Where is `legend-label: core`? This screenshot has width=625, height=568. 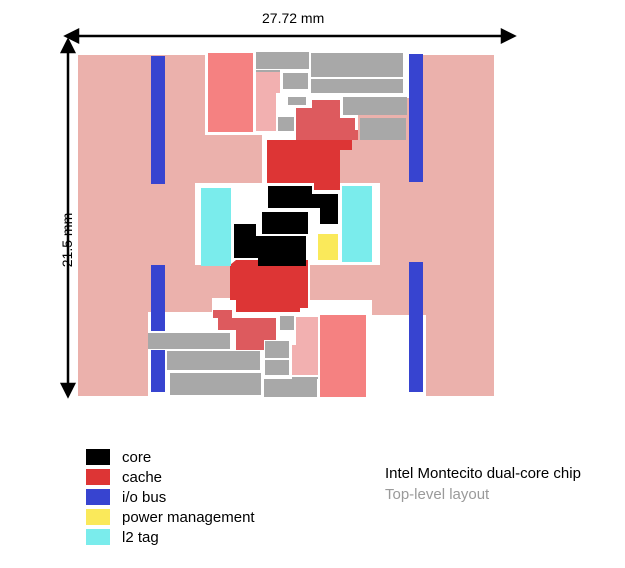
legend-label: core is located at coordinates (137, 457).